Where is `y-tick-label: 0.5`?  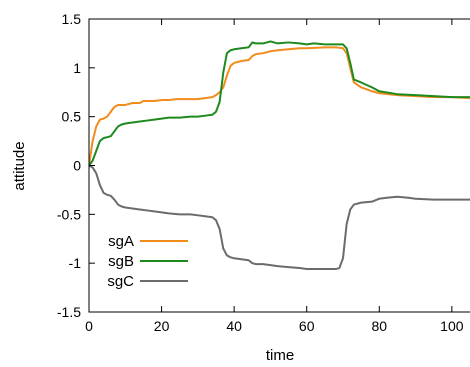
y-tick-label: 0.5 is located at coordinates (72, 117).